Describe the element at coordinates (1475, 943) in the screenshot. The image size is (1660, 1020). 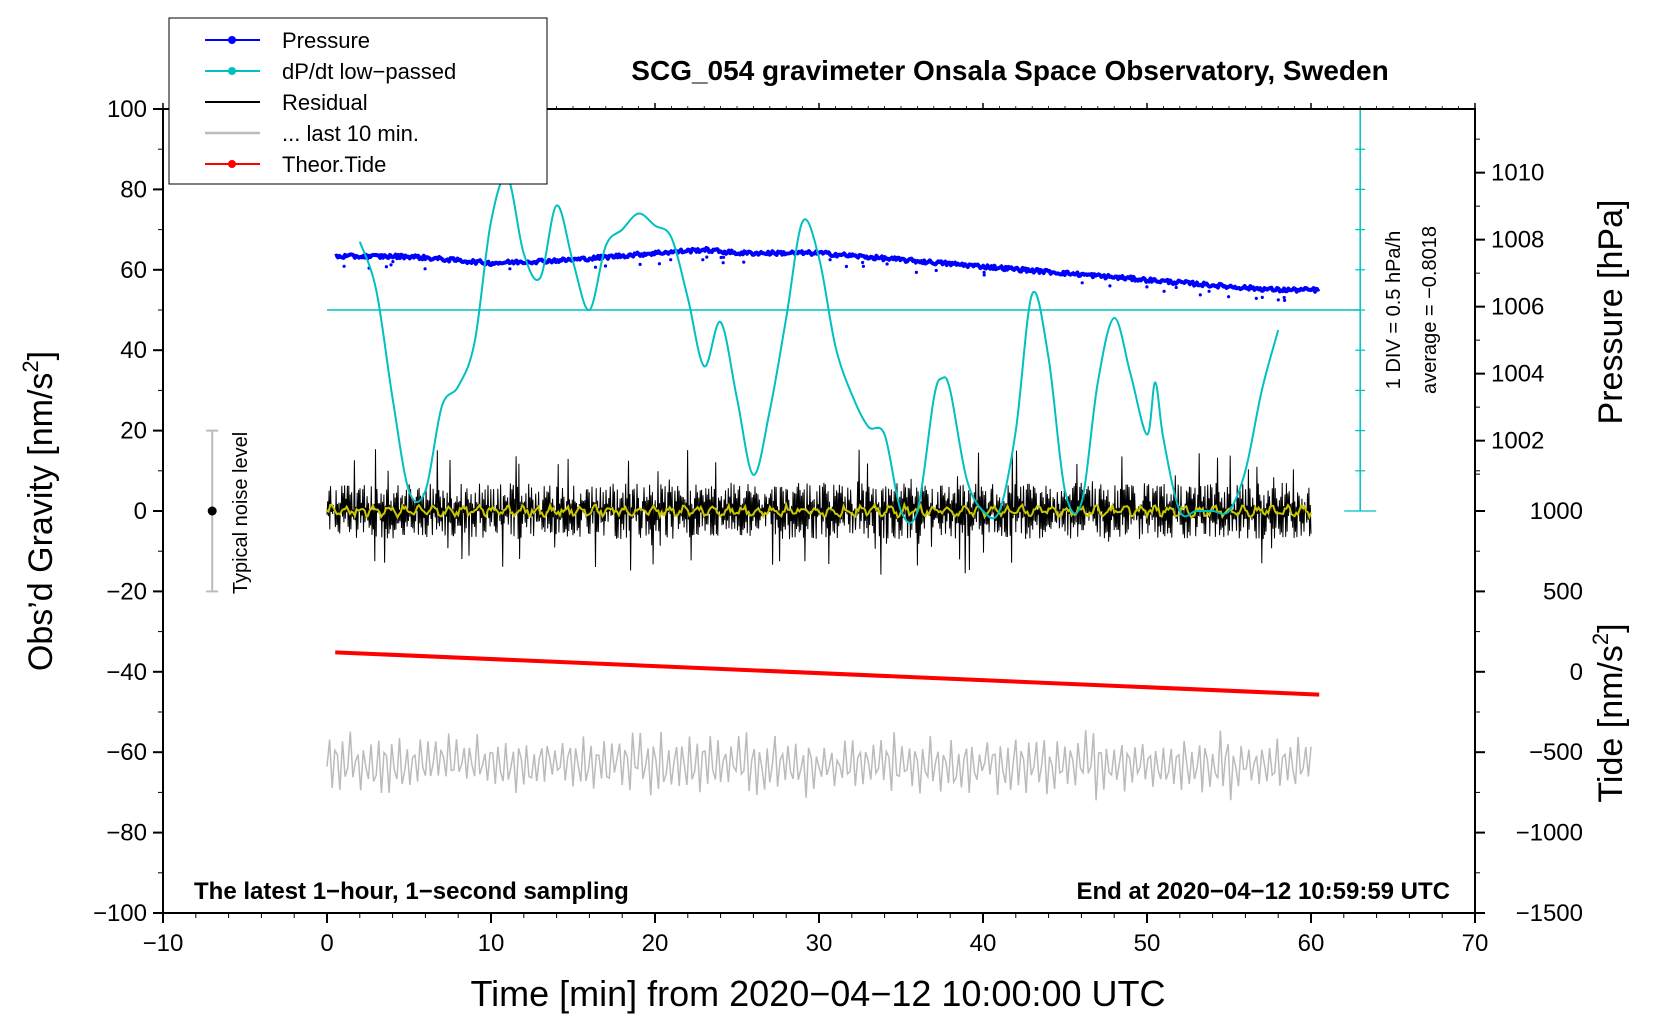
I see `x-tick-label: 70` at that location.